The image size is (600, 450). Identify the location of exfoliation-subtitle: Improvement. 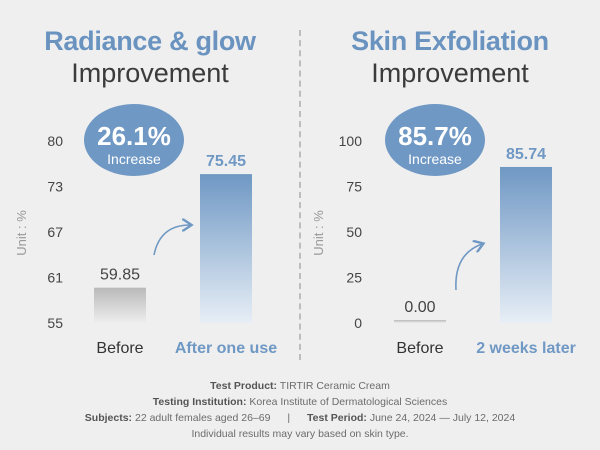
(450, 73).